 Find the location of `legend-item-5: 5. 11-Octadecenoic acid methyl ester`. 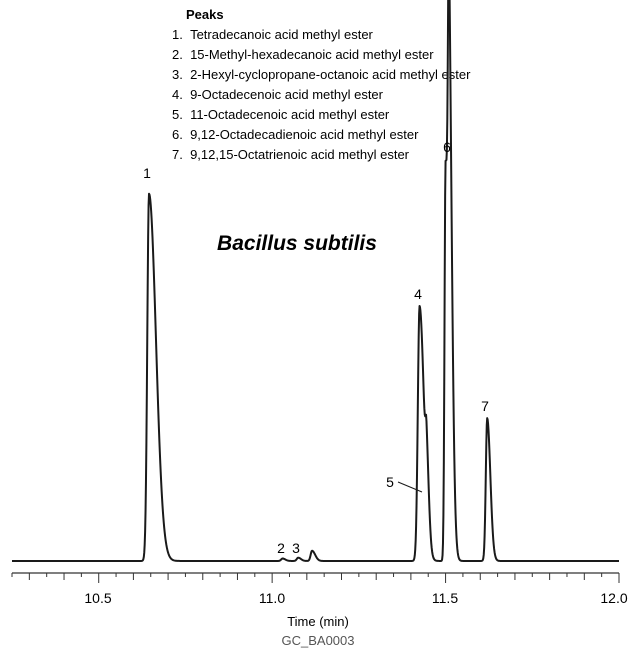

legend-item-5: 5. 11-Octadecenoic acid methyl ester is located at coordinates (281, 114).